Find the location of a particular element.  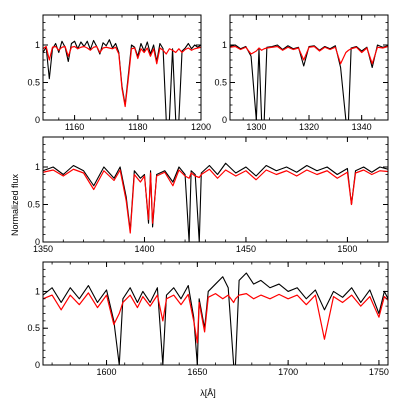

x-tick-label: 1160 is located at coordinates (74, 127).